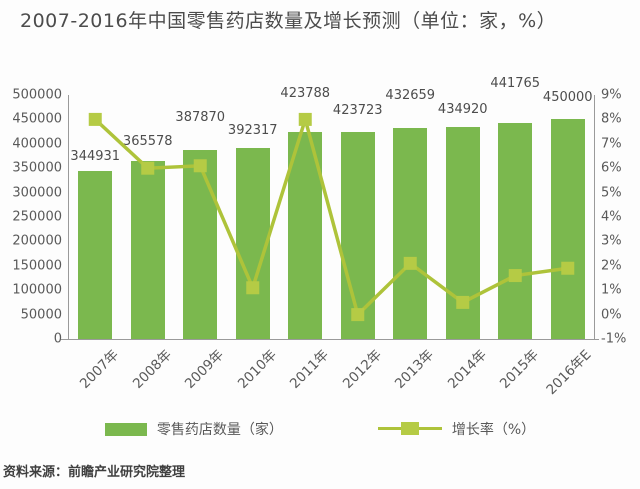 The height and width of the screenshot is (489, 640). Describe the element at coordinates (515, 231) in the screenshot. I see `bar-2015年` at that location.